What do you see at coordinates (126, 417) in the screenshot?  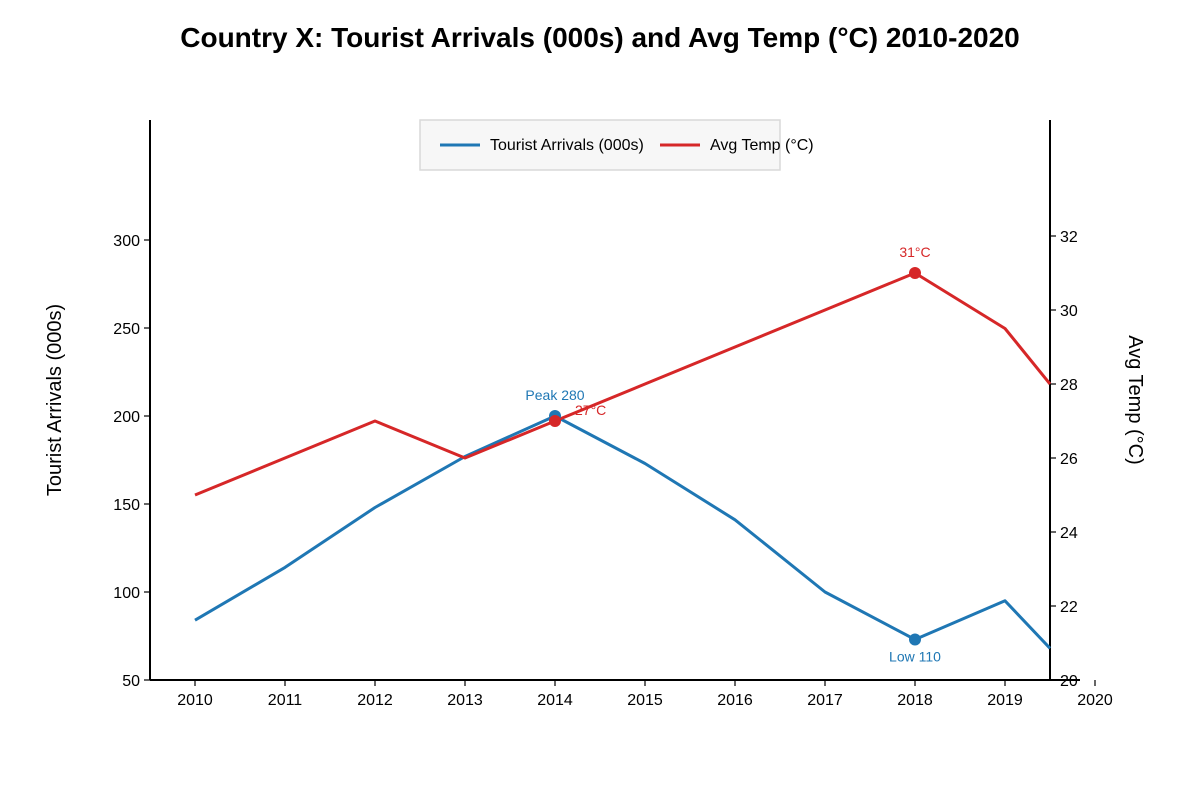 I see `left-y-tick-label: 200` at bounding box center [126, 417].